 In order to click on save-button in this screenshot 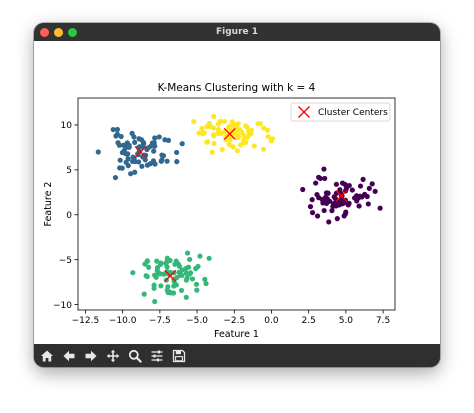, I will do `click(179, 355)`.